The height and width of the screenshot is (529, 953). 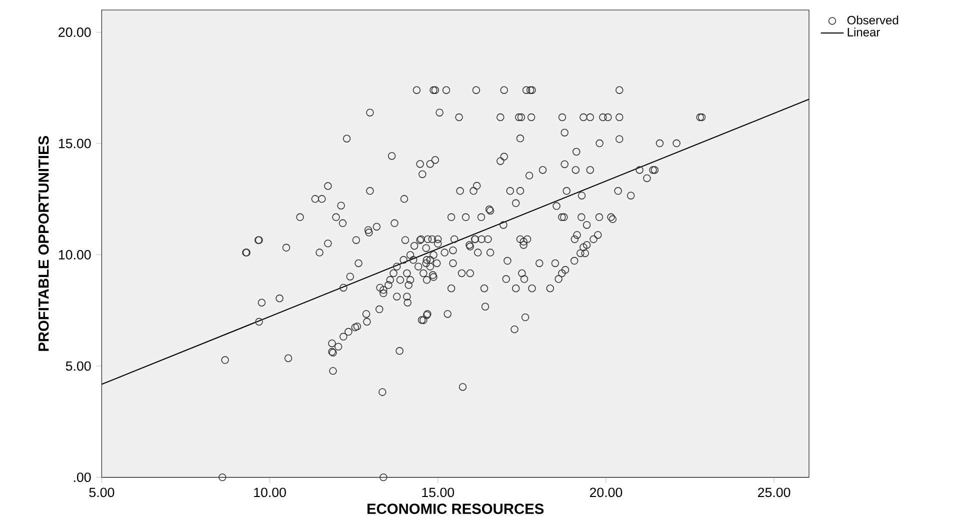 I want to click on x-tick-label: 10.00, so click(x=270, y=493).